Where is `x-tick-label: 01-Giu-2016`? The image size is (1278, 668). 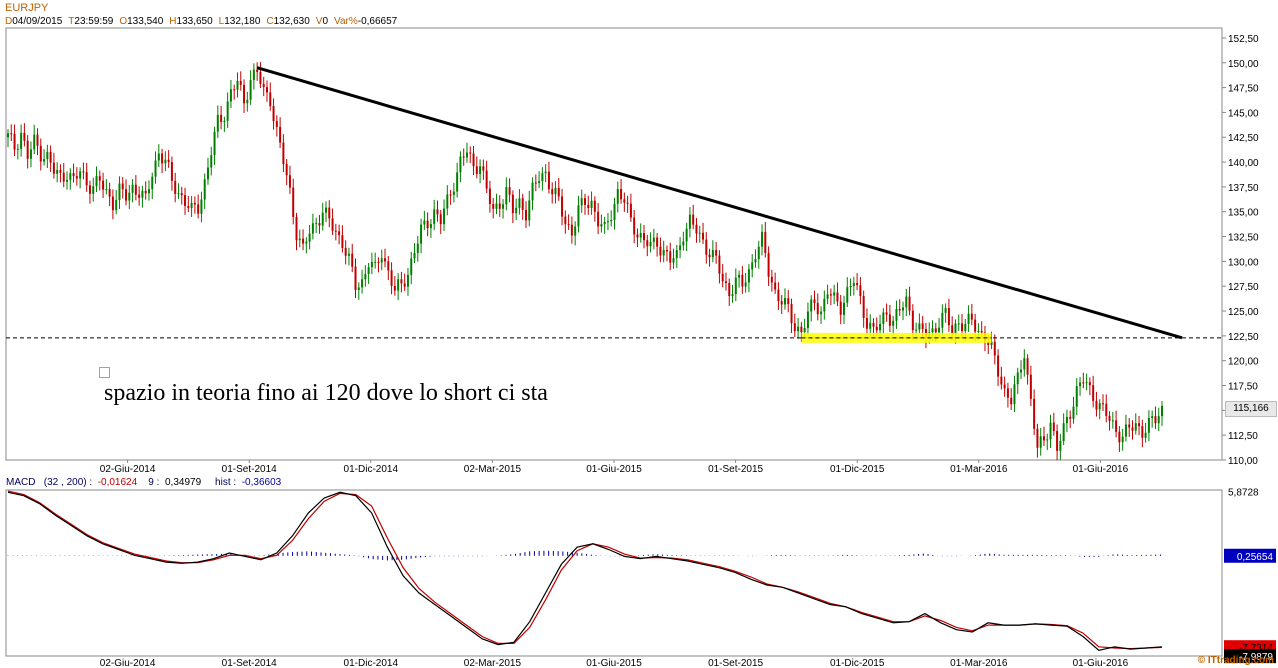 x-tick-label: 01-Giu-2016 is located at coordinates (1101, 663).